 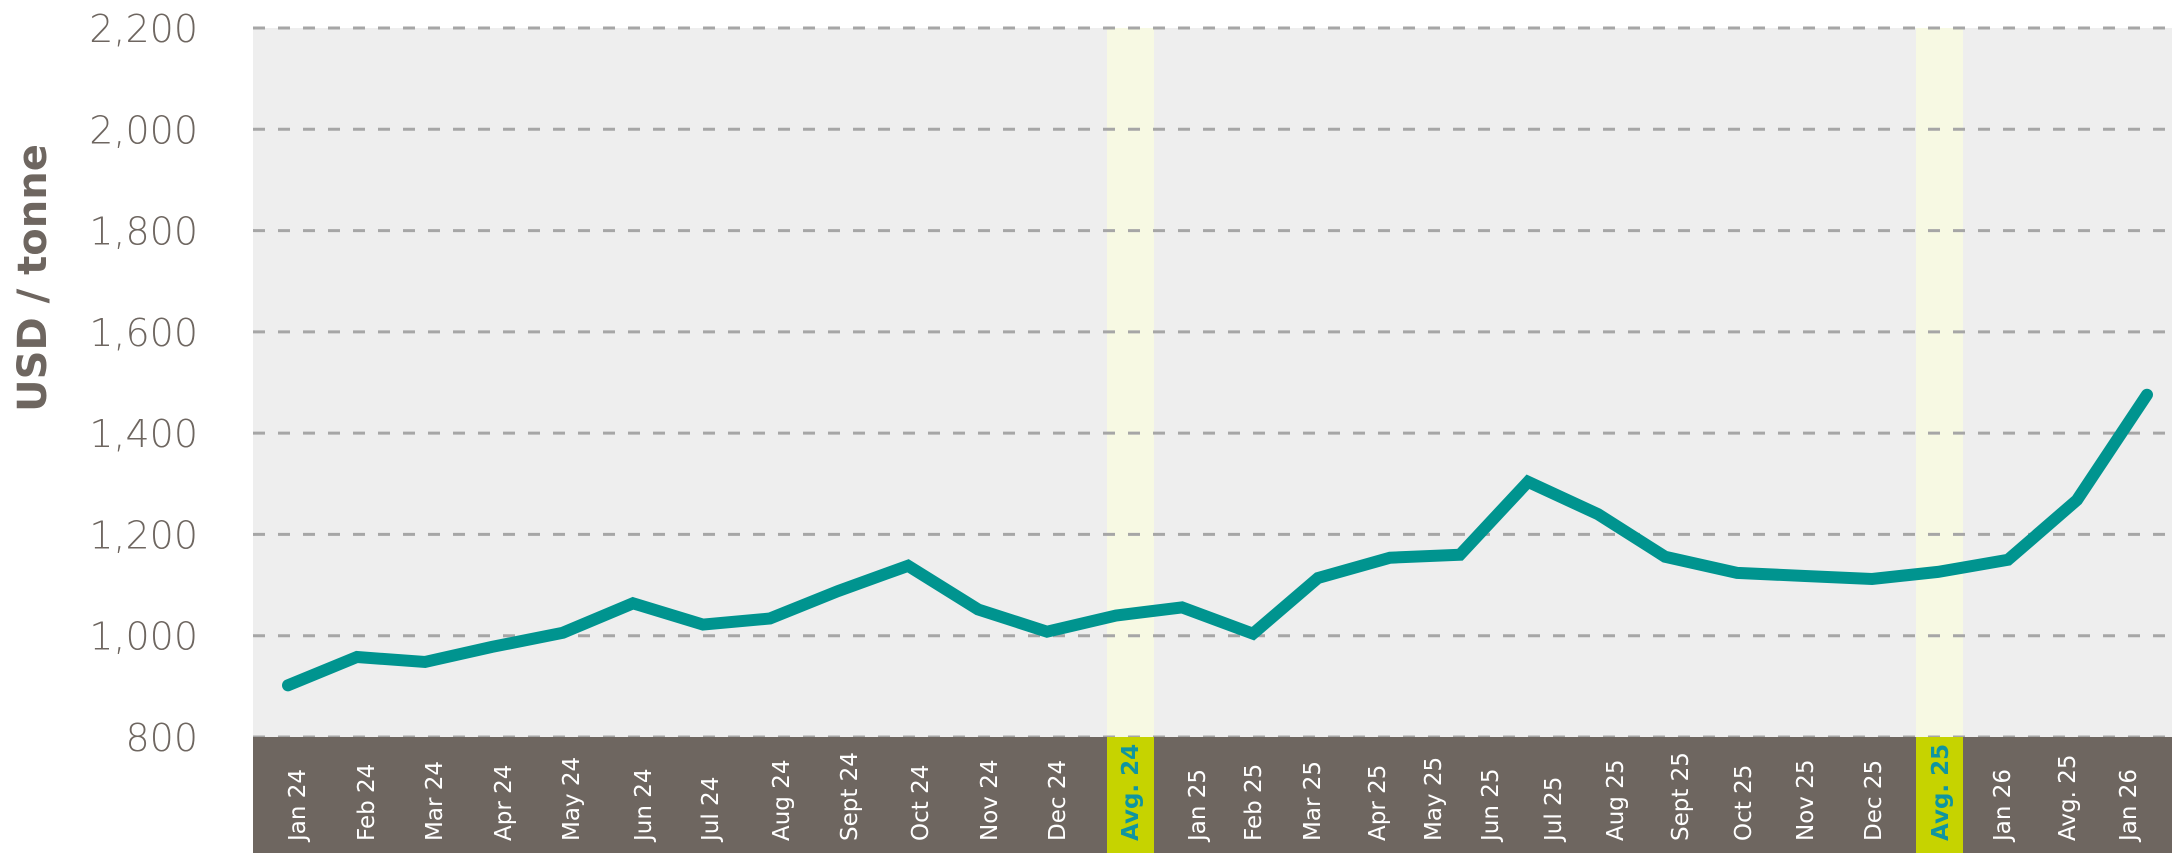 I want to click on x-axis-label: Feb 25, so click(x=1254, y=802).